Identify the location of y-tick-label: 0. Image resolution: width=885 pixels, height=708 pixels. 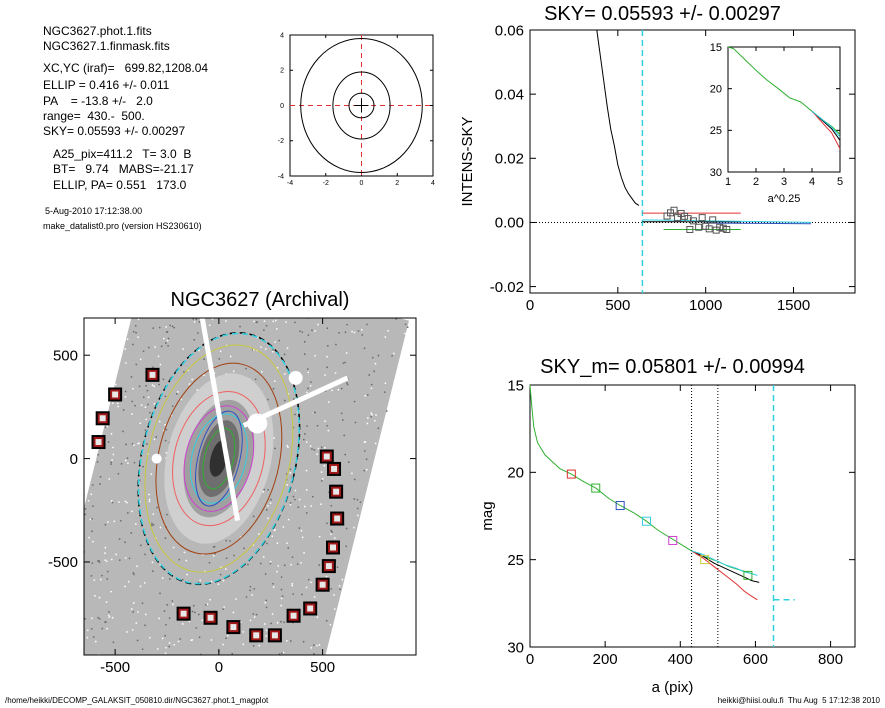
(282, 106).